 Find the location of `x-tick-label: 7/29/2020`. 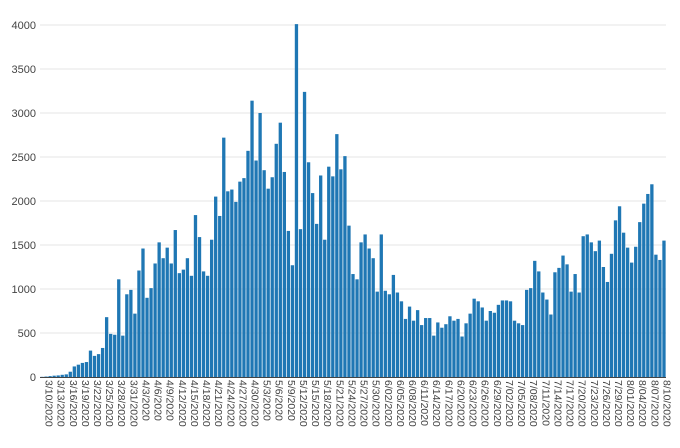

x-tick-label: 7/29/2020 is located at coordinates (618, 403).